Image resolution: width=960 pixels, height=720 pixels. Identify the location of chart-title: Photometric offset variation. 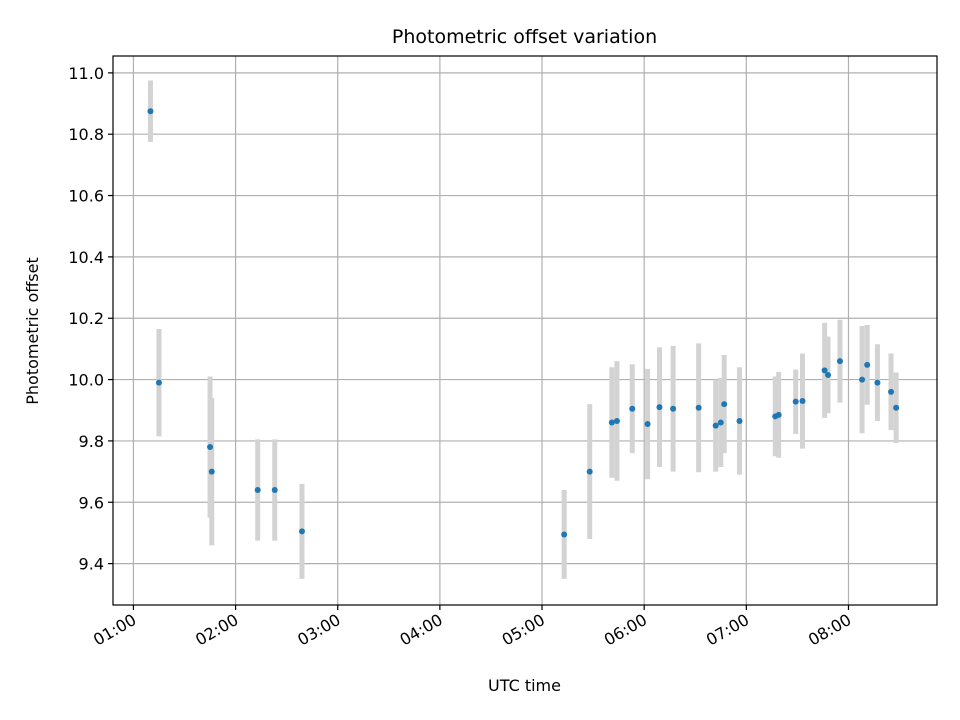
(524, 37).